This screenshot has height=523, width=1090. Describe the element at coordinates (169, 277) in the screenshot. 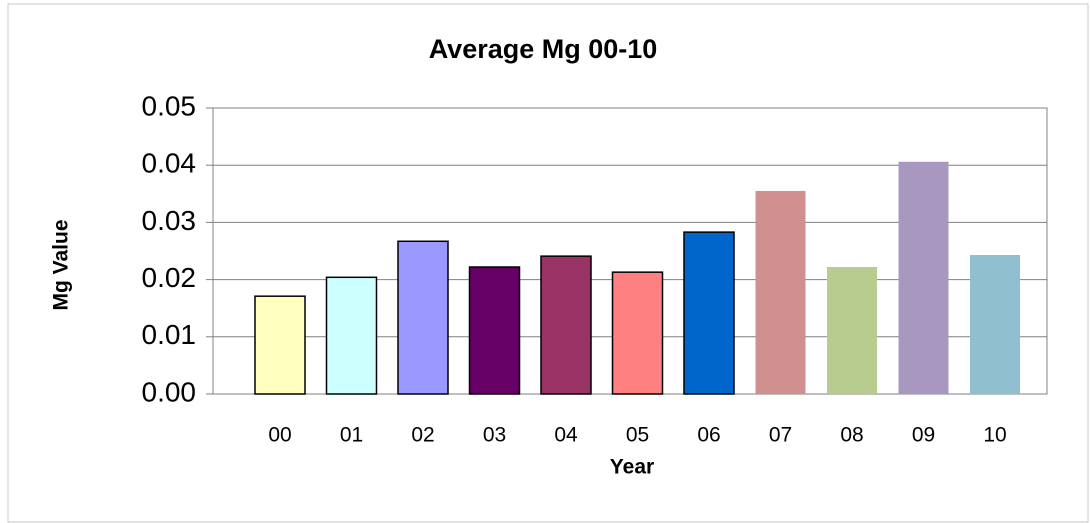

I see `y-tick-label: 0.02` at that location.